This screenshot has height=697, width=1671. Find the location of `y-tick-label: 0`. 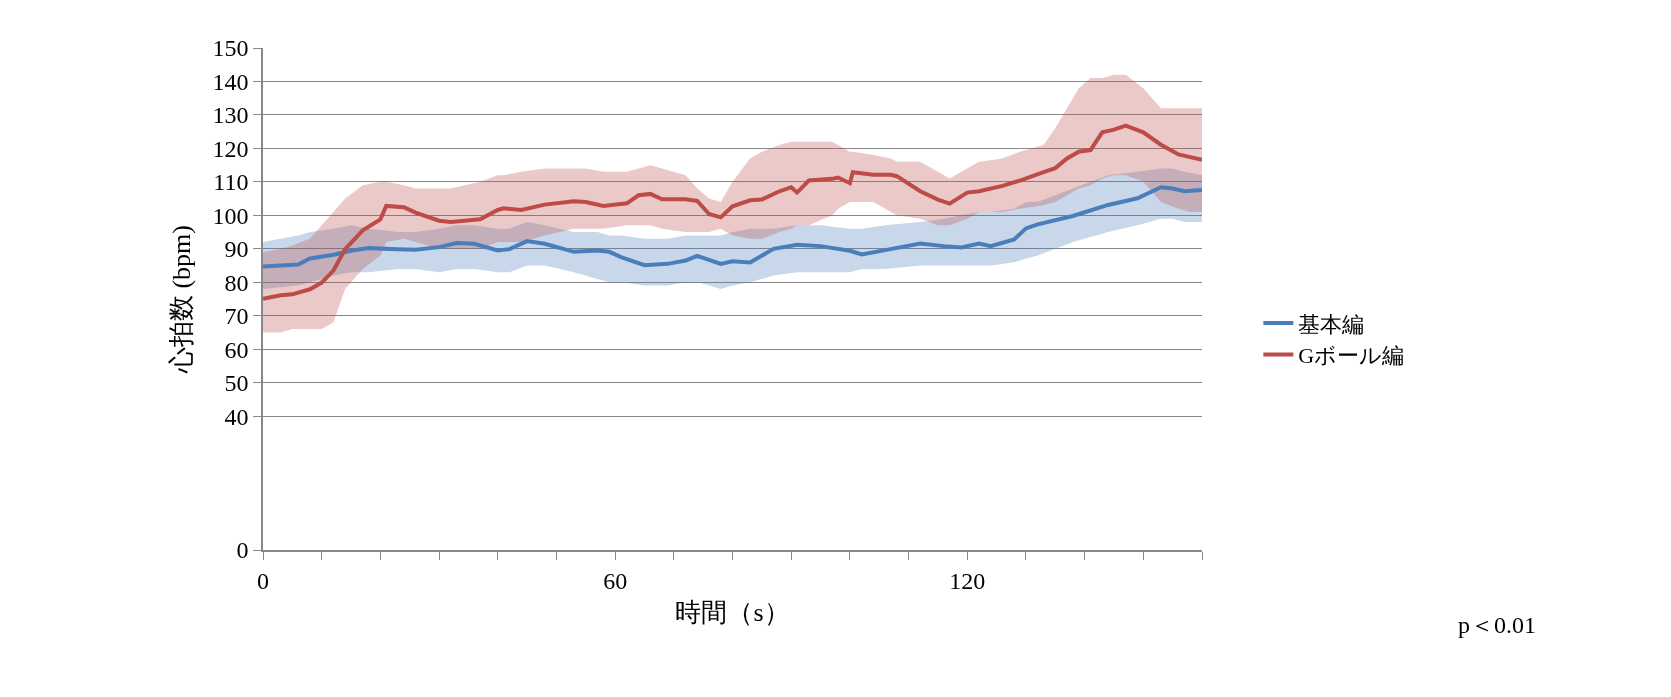

y-tick-label: 0 is located at coordinates (242, 550).